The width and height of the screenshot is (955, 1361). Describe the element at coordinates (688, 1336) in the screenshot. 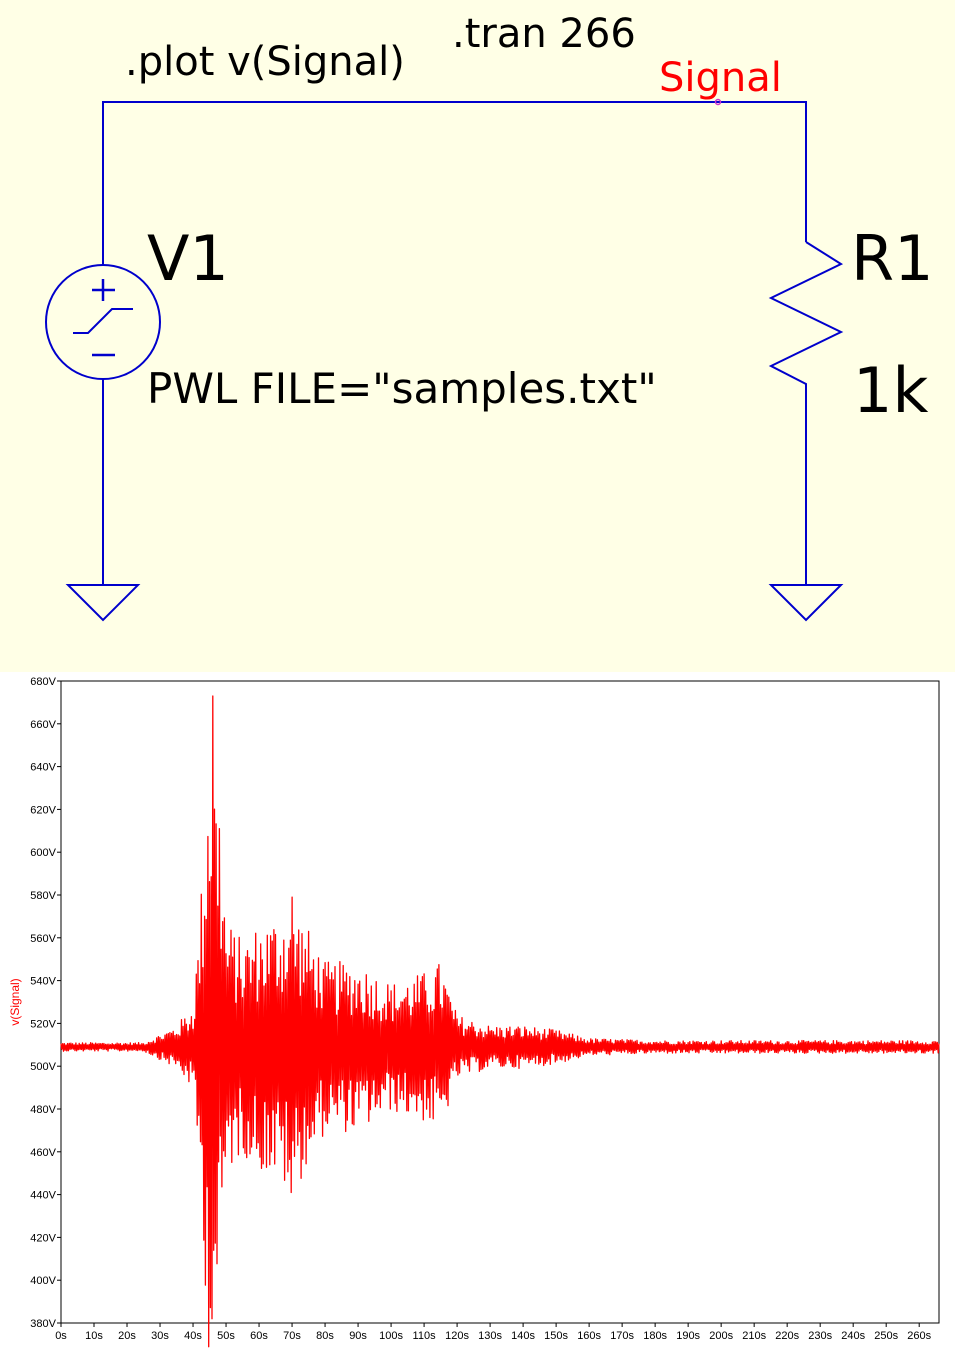

I see `x-tick-label: 190s` at that location.